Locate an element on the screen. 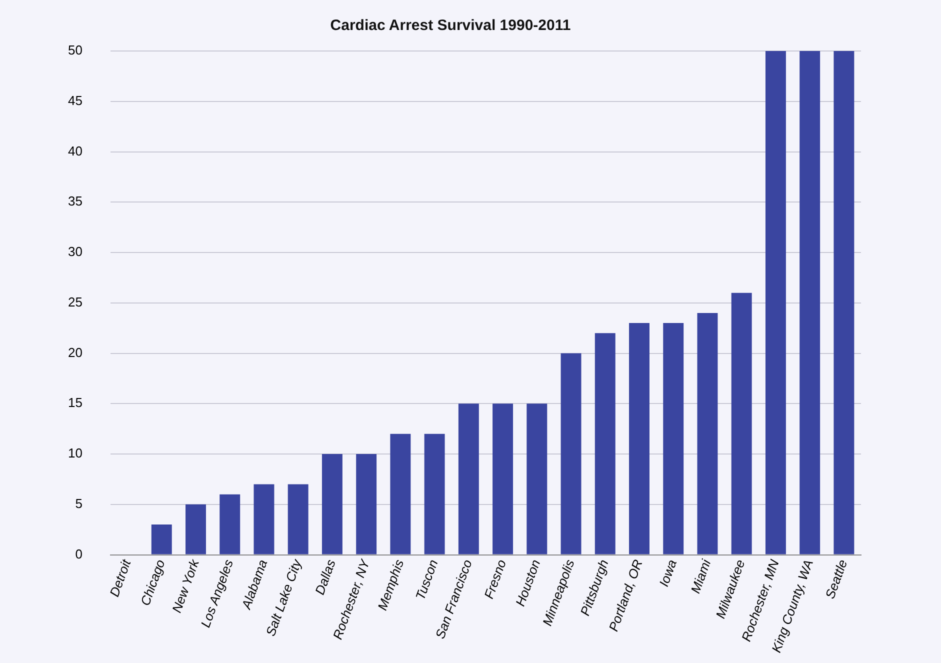 This screenshot has height=663, width=941. y-tick-label: 20 is located at coordinates (75, 352).